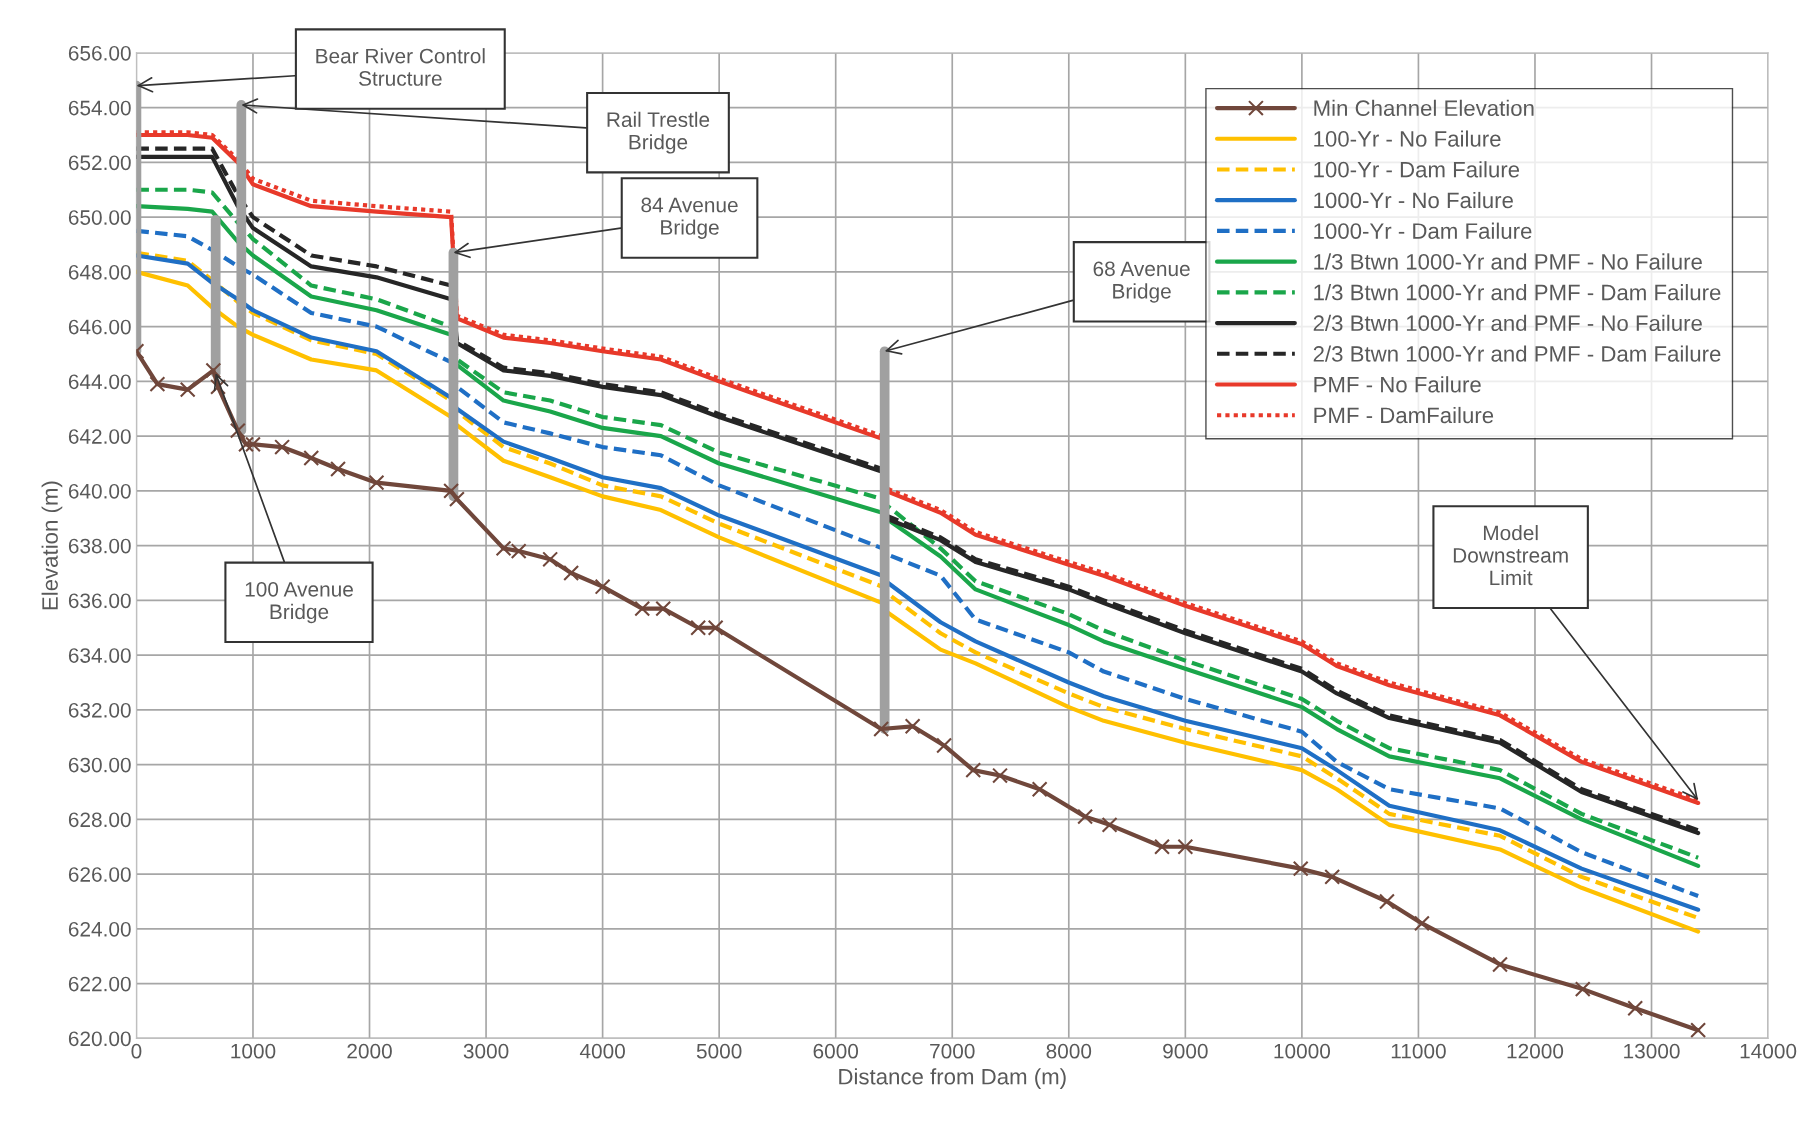 This screenshot has height=1125, width=1819. Describe the element at coordinates (52, 545) in the screenshot. I see `y-axis-title: Elevation (m)` at that location.